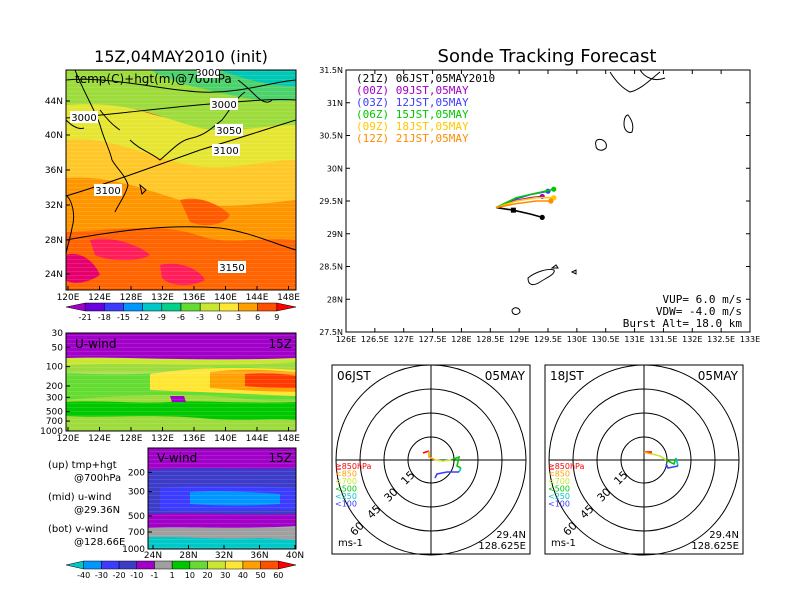  Describe the element at coordinates (750, 339) in the screenshot. I see `lon-tick-label: 133E` at that location.